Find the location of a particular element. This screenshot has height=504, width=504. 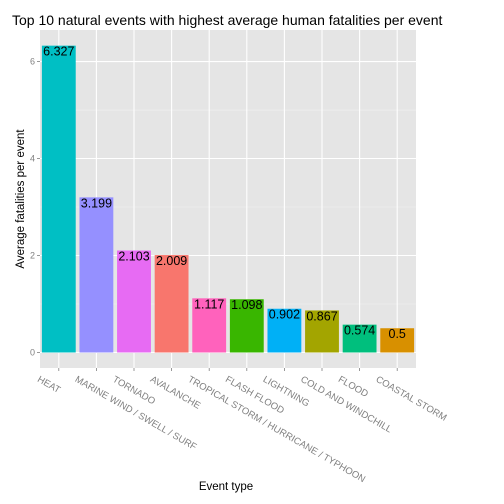

y-tick-label: 4 is located at coordinates (32, 159).